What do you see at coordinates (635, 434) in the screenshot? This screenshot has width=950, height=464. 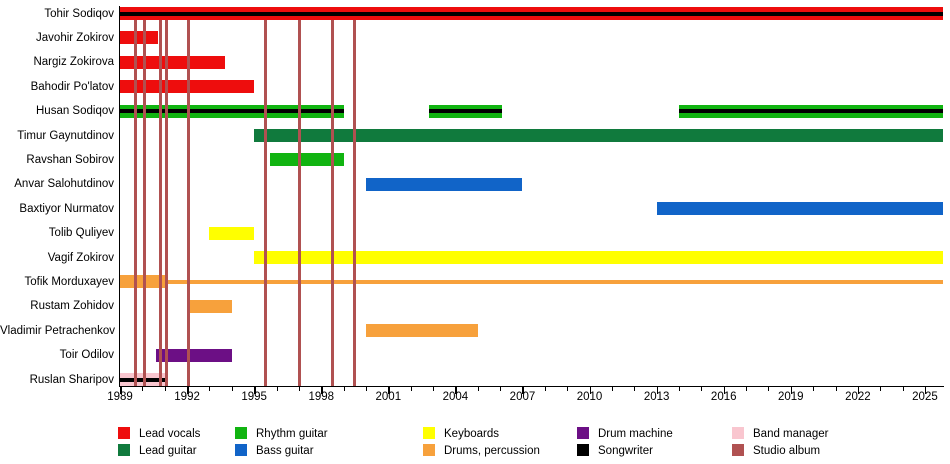 I see `legend-label: Drum machine` at bounding box center [635, 434].